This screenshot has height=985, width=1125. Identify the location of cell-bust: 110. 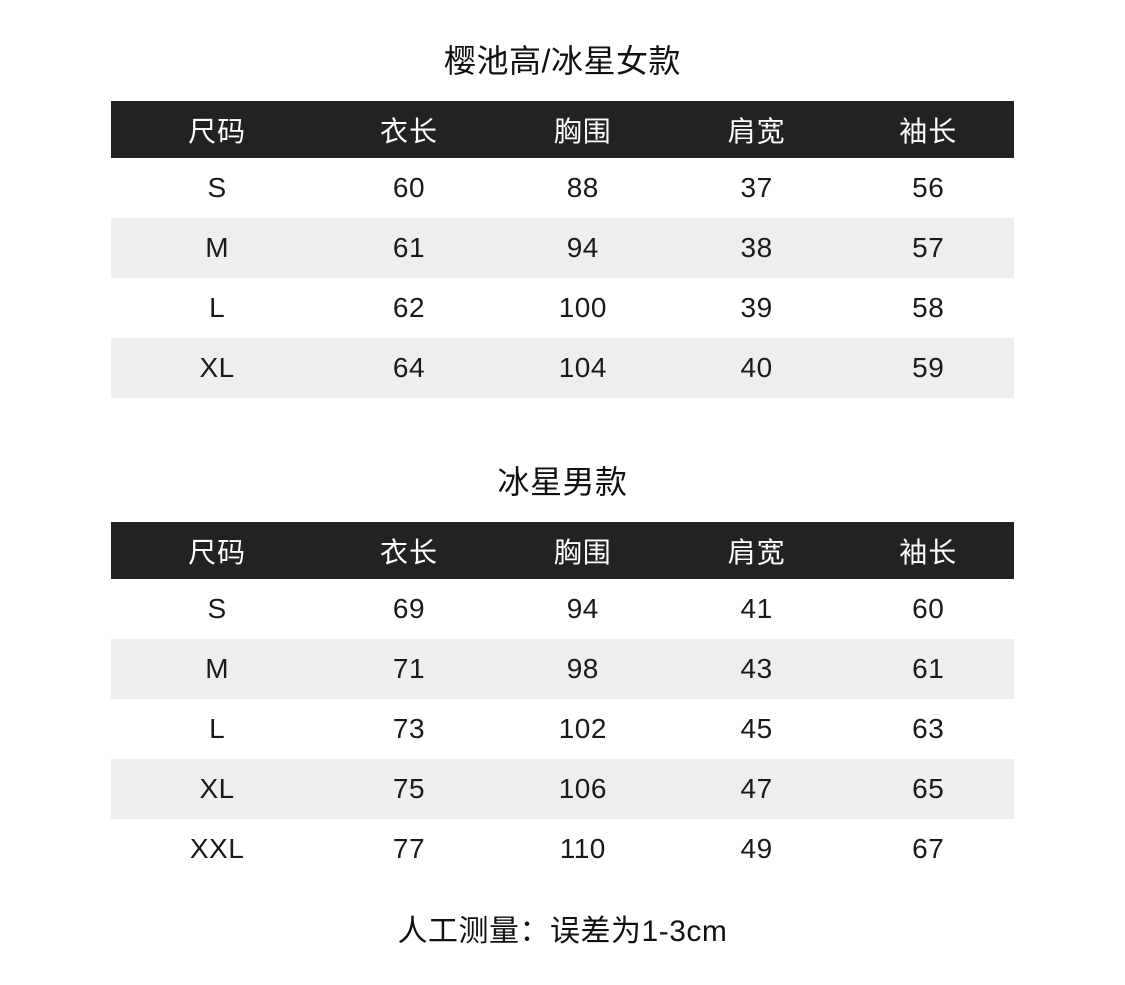
(582, 849).